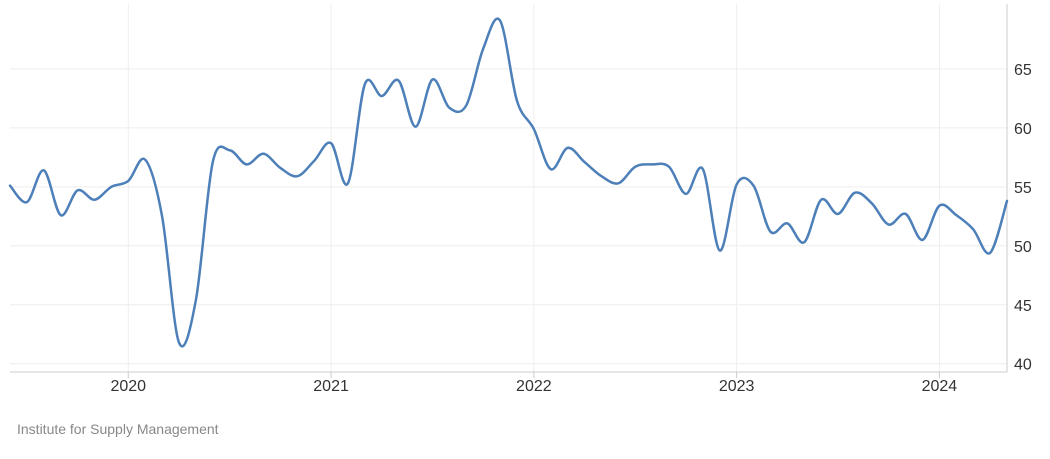 Image resolution: width=1050 pixels, height=459 pixels. I want to click on y-tick-label: 50, so click(1023, 247).